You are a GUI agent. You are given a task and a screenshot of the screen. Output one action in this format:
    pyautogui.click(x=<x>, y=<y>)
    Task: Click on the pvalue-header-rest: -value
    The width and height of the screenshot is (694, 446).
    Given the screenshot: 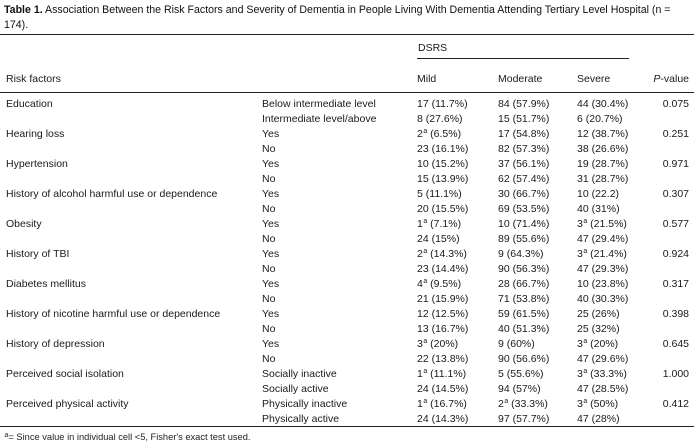 What is the action you would take?
    pyautogui.click(x=675, y=79)
    